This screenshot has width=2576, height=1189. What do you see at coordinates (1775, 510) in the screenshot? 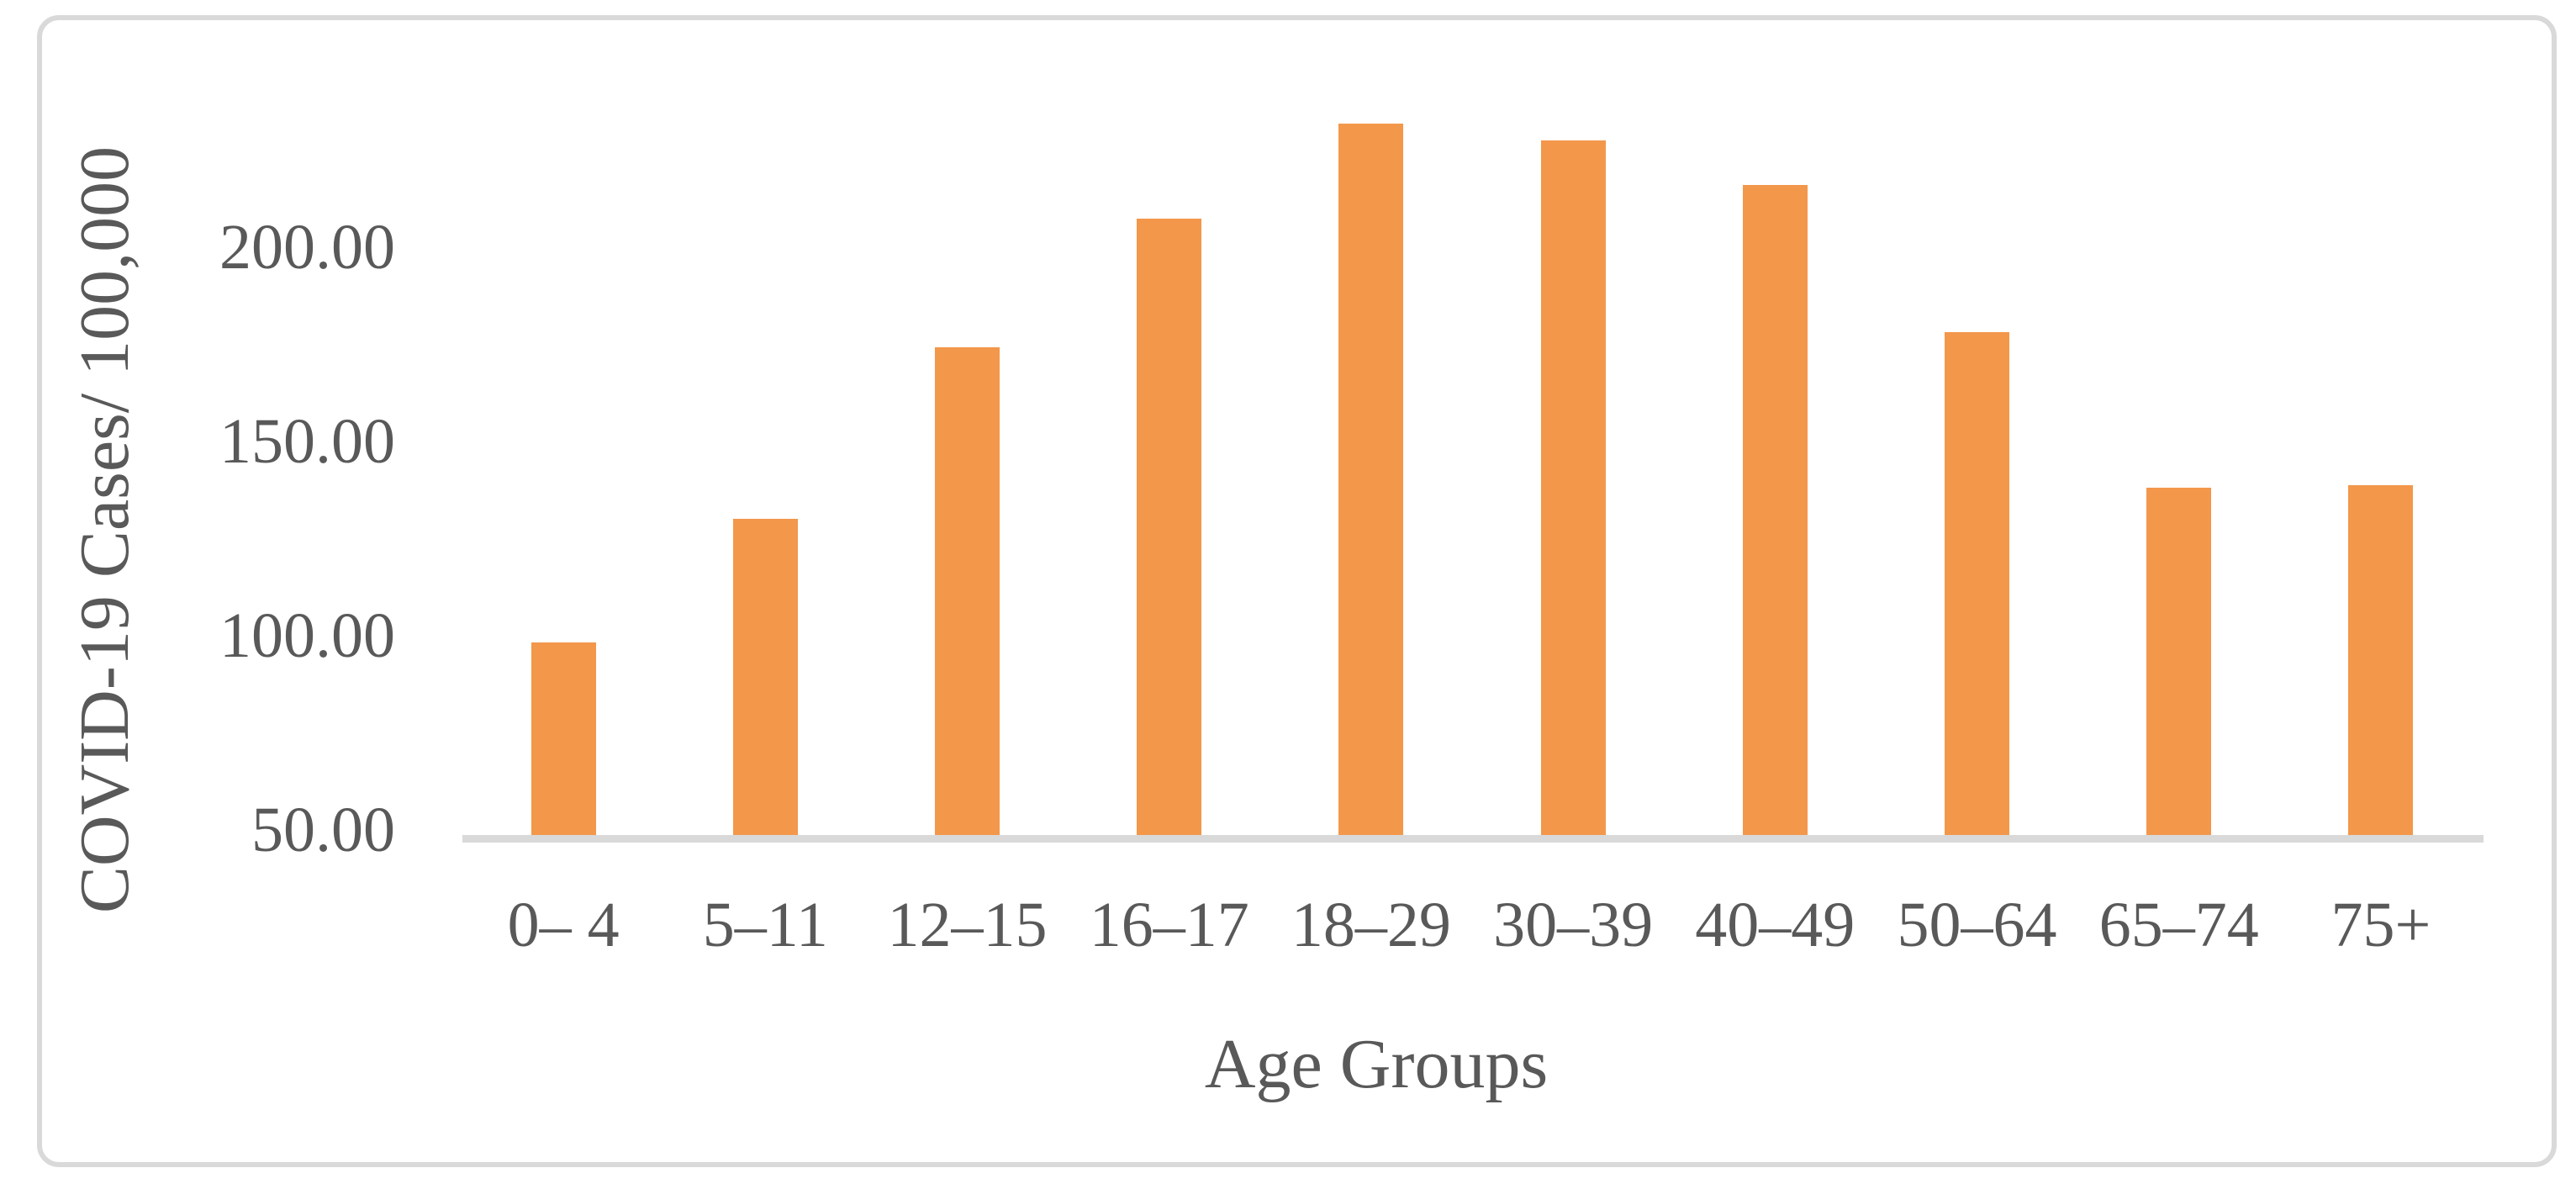
I see `bar-40–49` at bounding box center [1775, 510].